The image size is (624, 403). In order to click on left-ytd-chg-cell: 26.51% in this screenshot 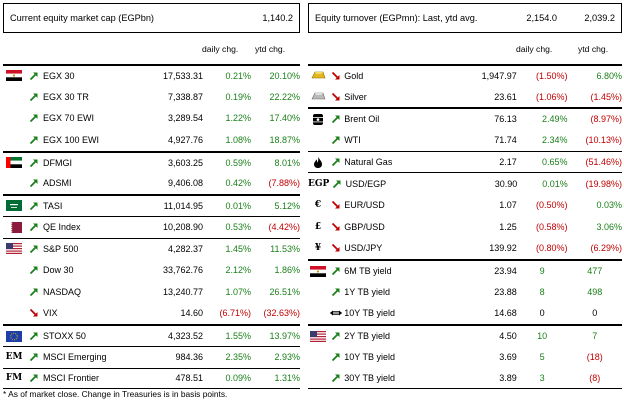, I will do `click(284, 291)`.